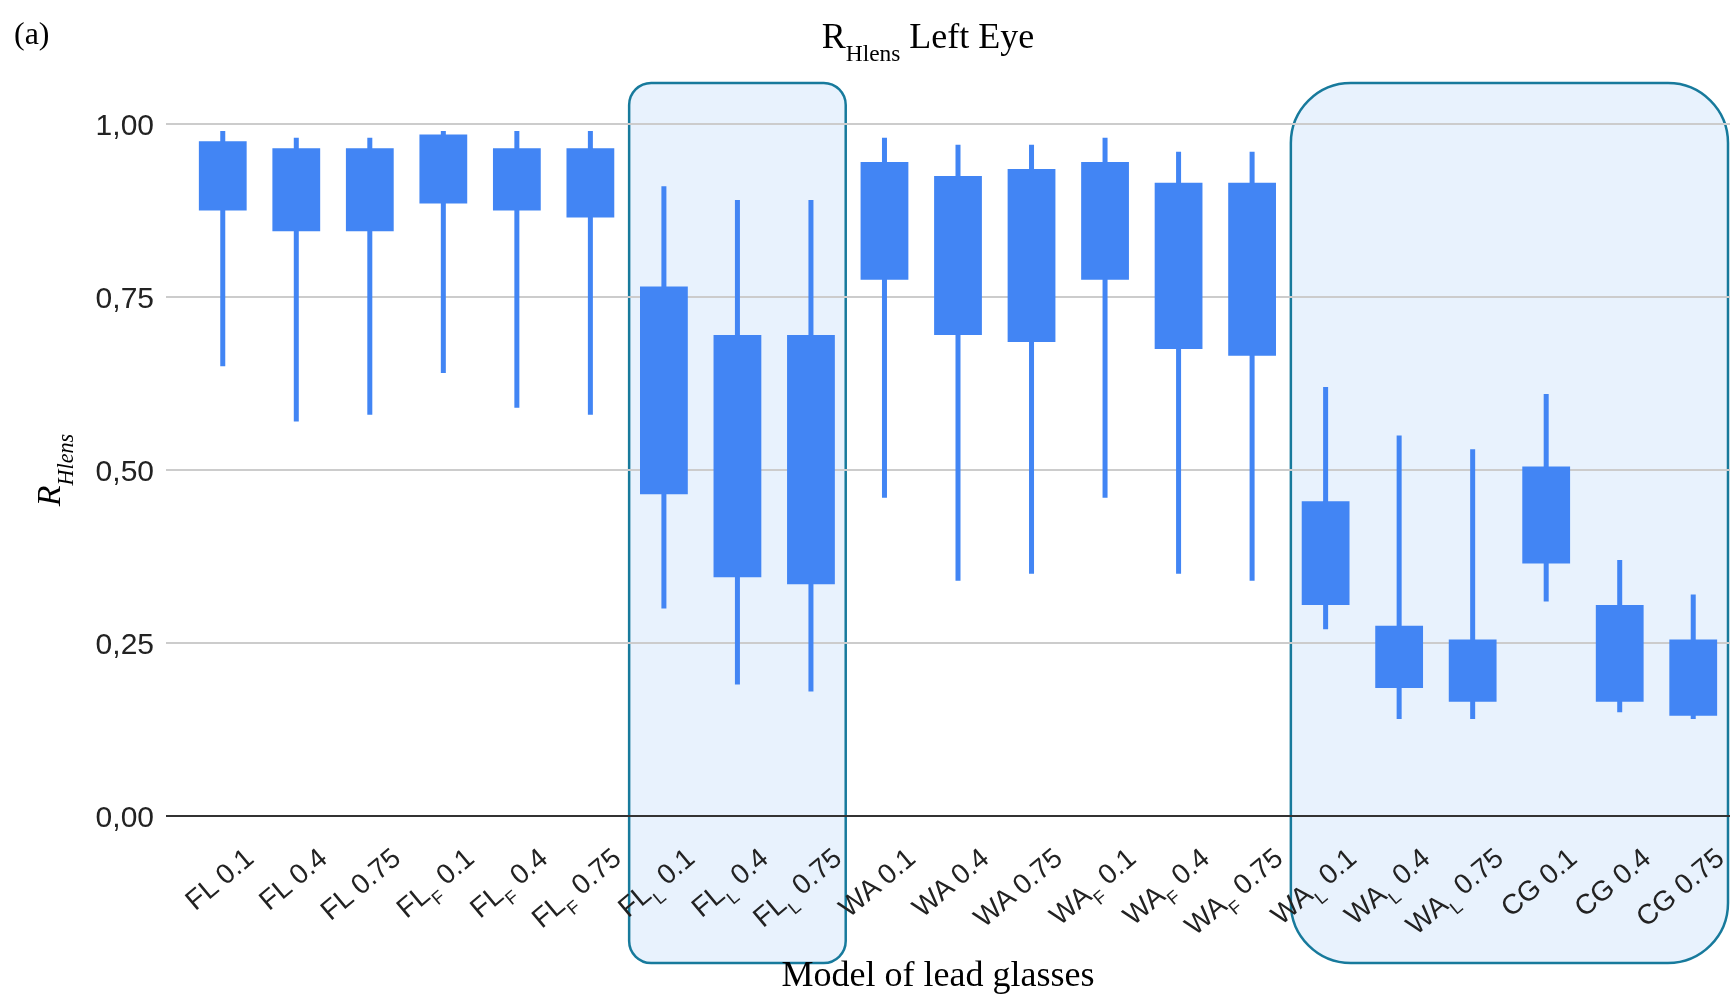 The height and width of the screenshot is (1004, 1734). What do you see at coordinates (928, 41) in the screenshot?
I see `chart-title: R$_{Hlens}$ Left Eye` at bounding box center [928, 41].